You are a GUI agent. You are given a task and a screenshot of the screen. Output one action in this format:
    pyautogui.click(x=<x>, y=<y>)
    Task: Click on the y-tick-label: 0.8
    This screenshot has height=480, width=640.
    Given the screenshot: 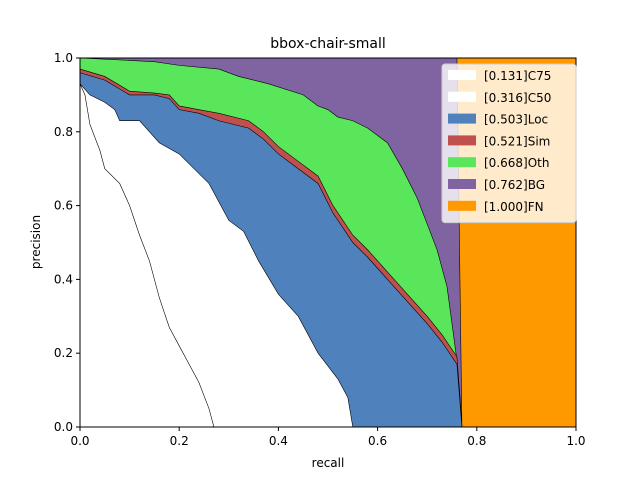 What is the action you would take?
    pyautogui.click(x=63, y=132)
    